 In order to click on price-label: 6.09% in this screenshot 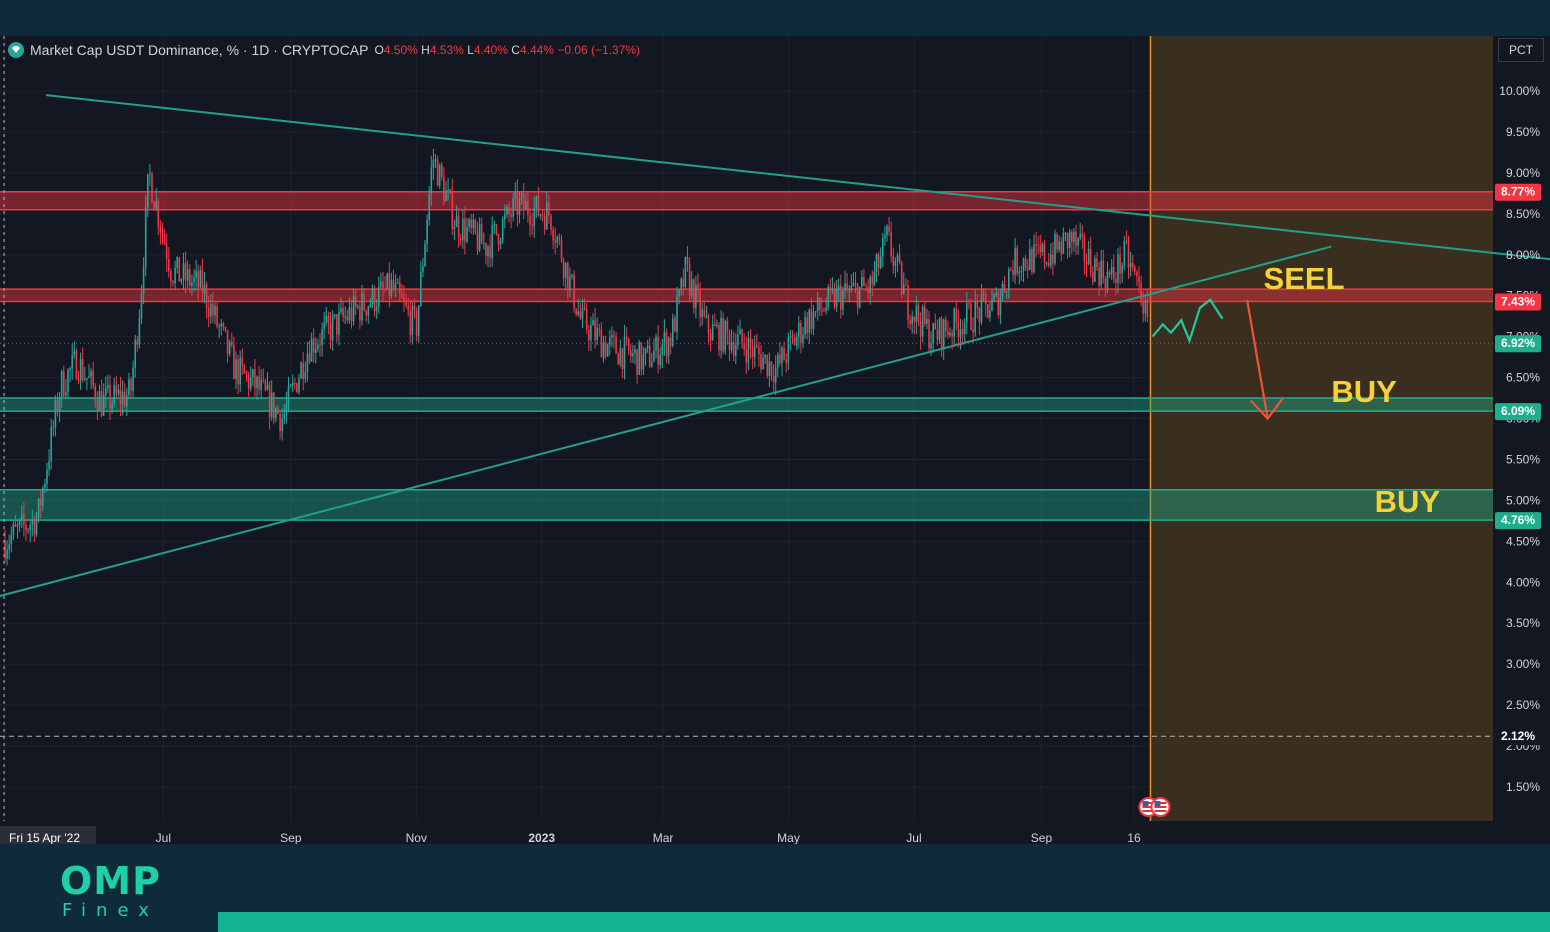, I will do `click(1518, 412)`.